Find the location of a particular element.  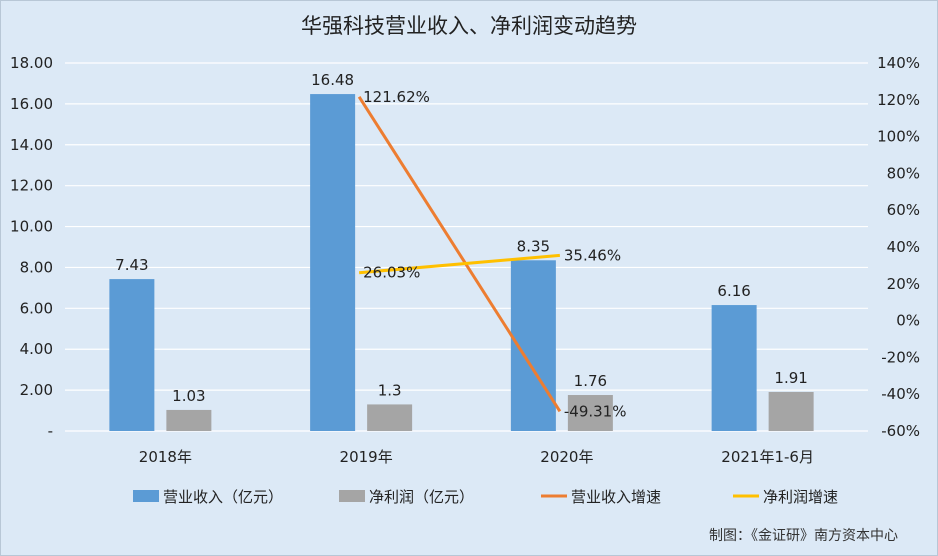

bar-value-label: 8.35 is located at coordinates (533, 246).